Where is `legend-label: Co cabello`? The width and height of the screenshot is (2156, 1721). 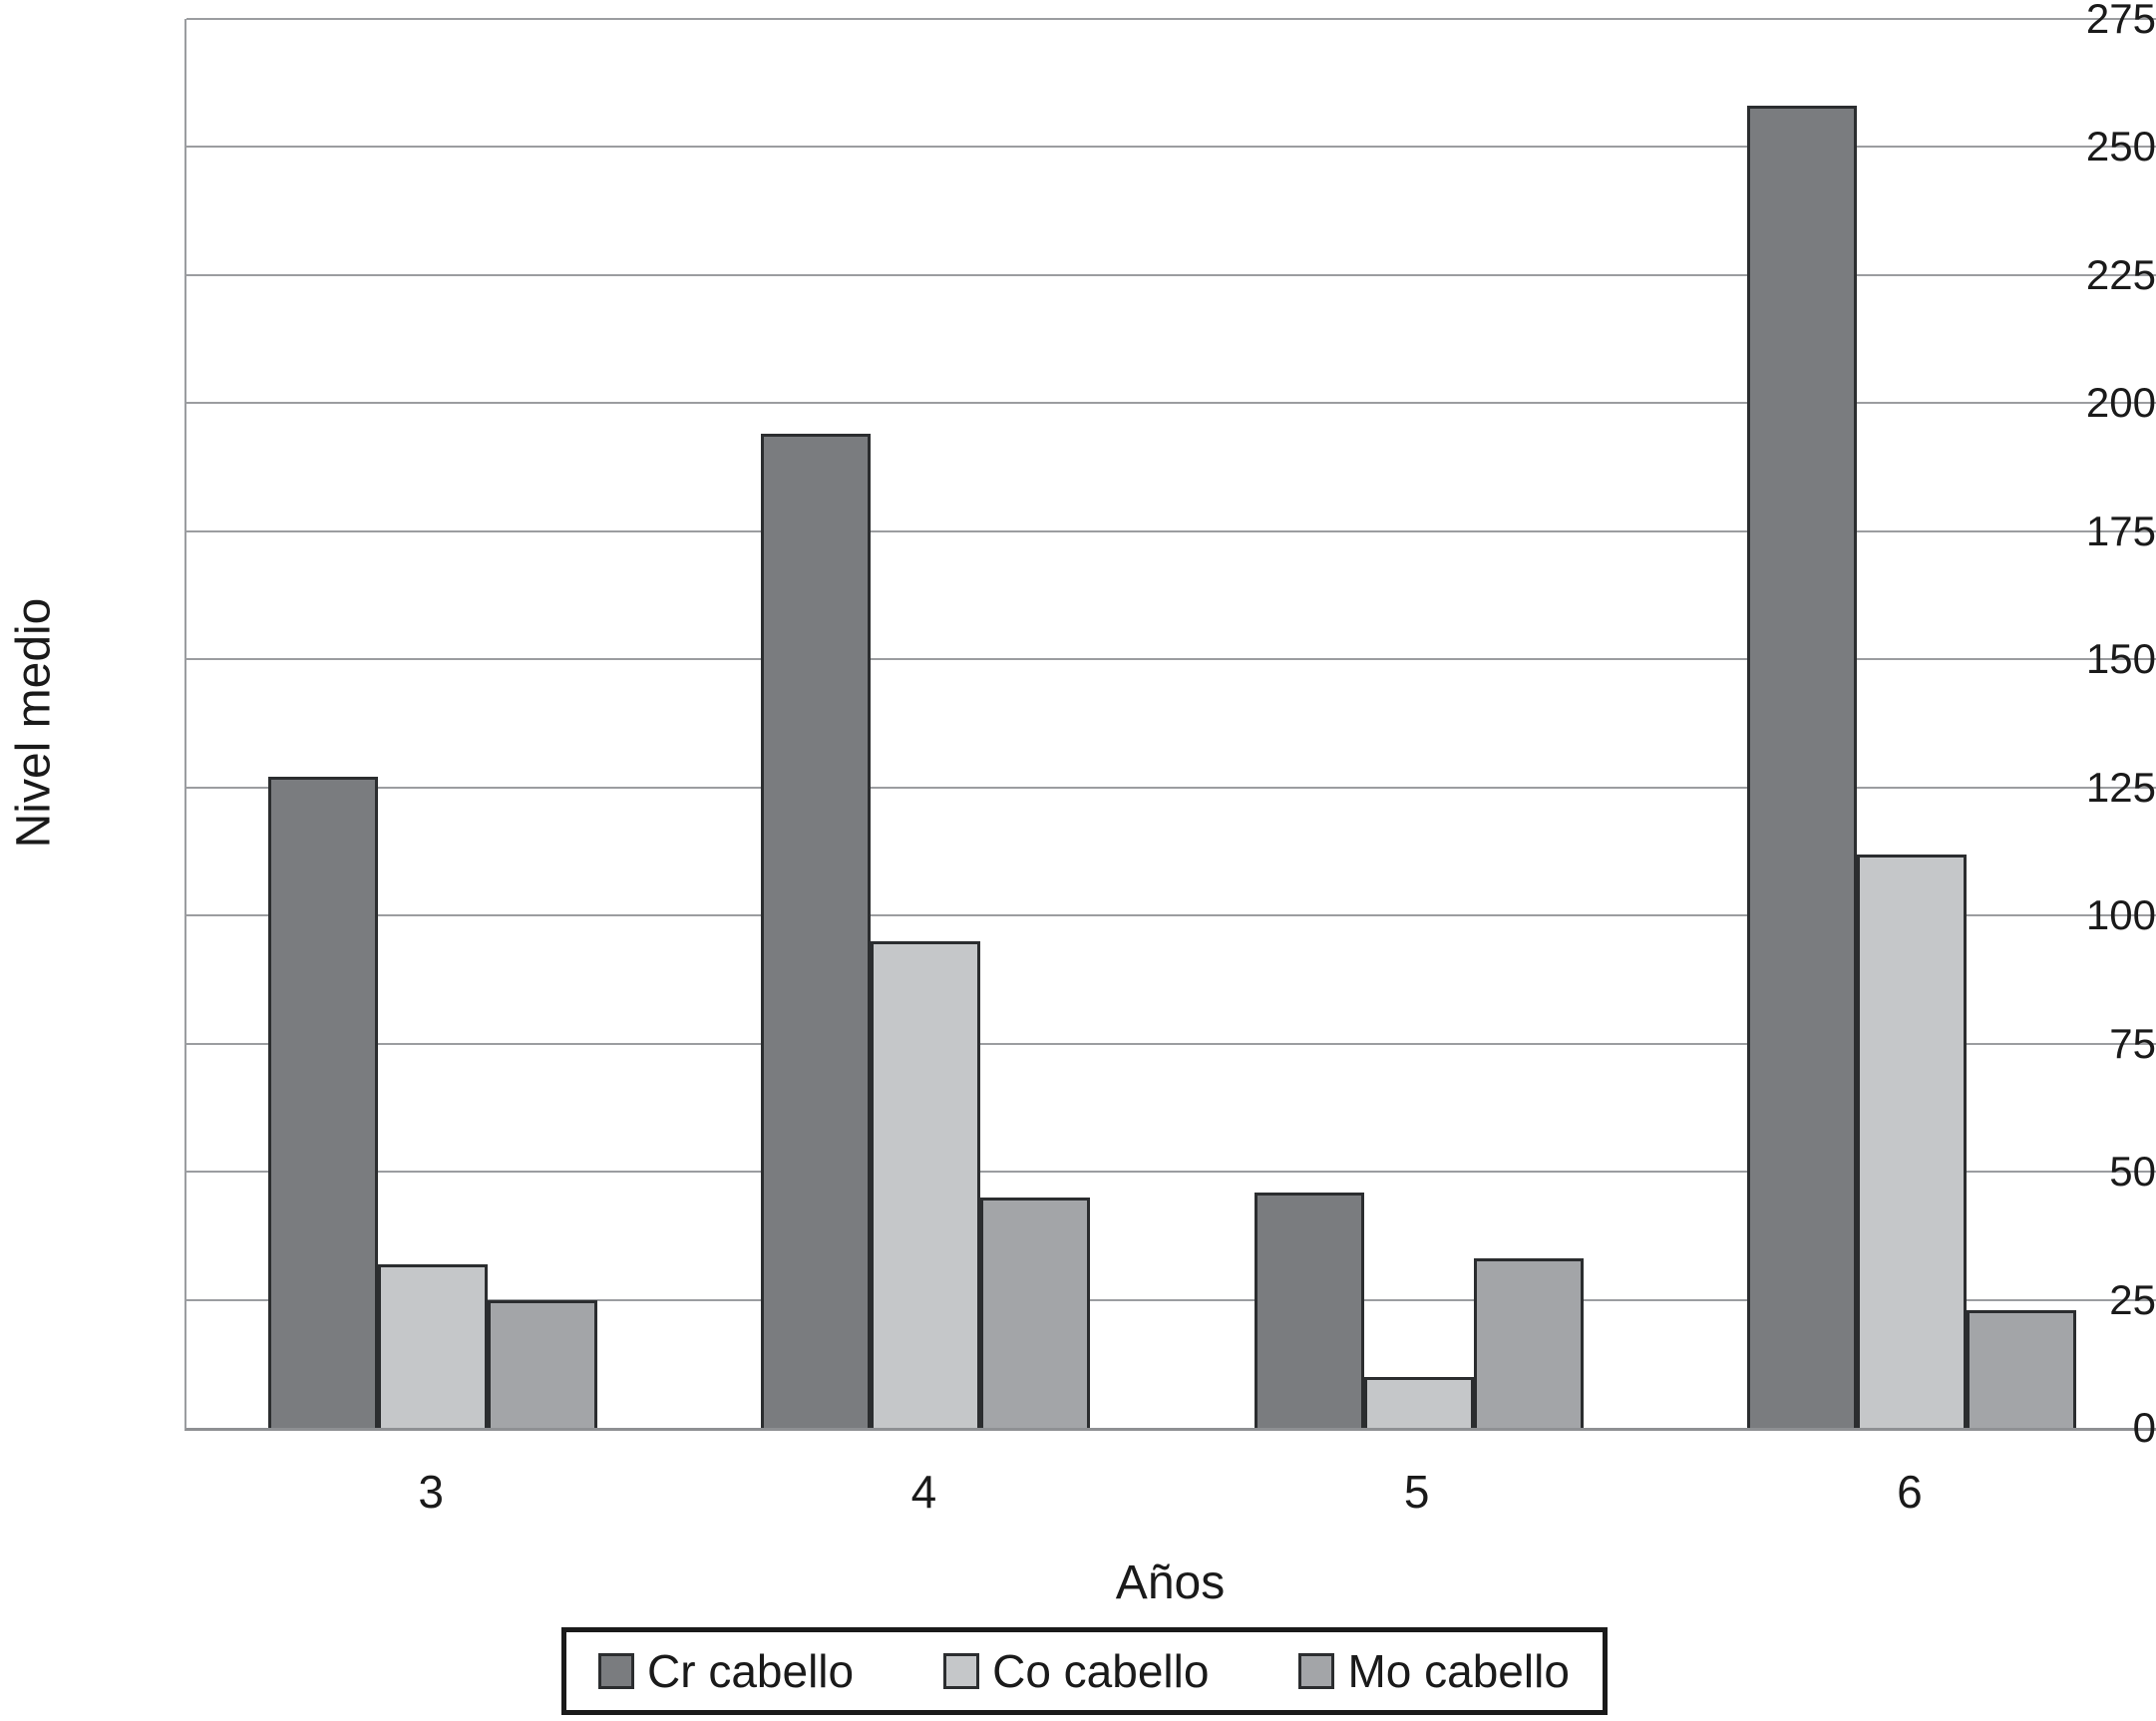 legend-label: Co cabello is located at coordinates (1101, 1671).